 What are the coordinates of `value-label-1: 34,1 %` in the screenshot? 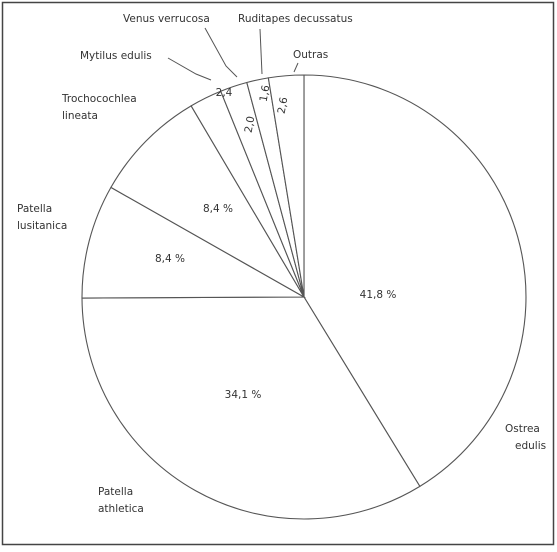 It's located at (243, 395).